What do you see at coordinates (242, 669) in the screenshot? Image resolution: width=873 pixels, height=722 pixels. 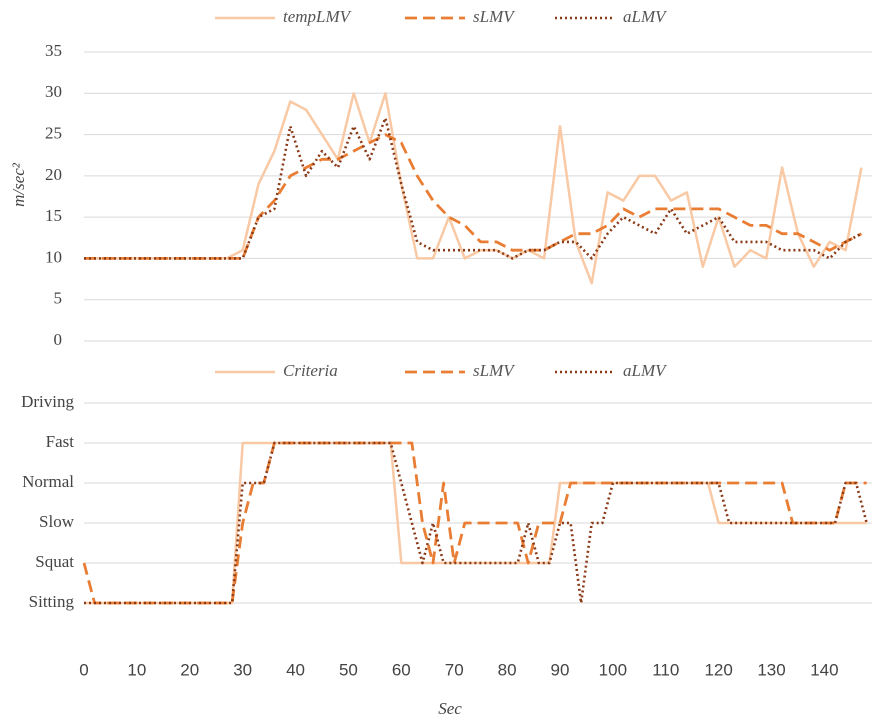 I see `x-tick-label: 30` at bounding box center [242, 669].